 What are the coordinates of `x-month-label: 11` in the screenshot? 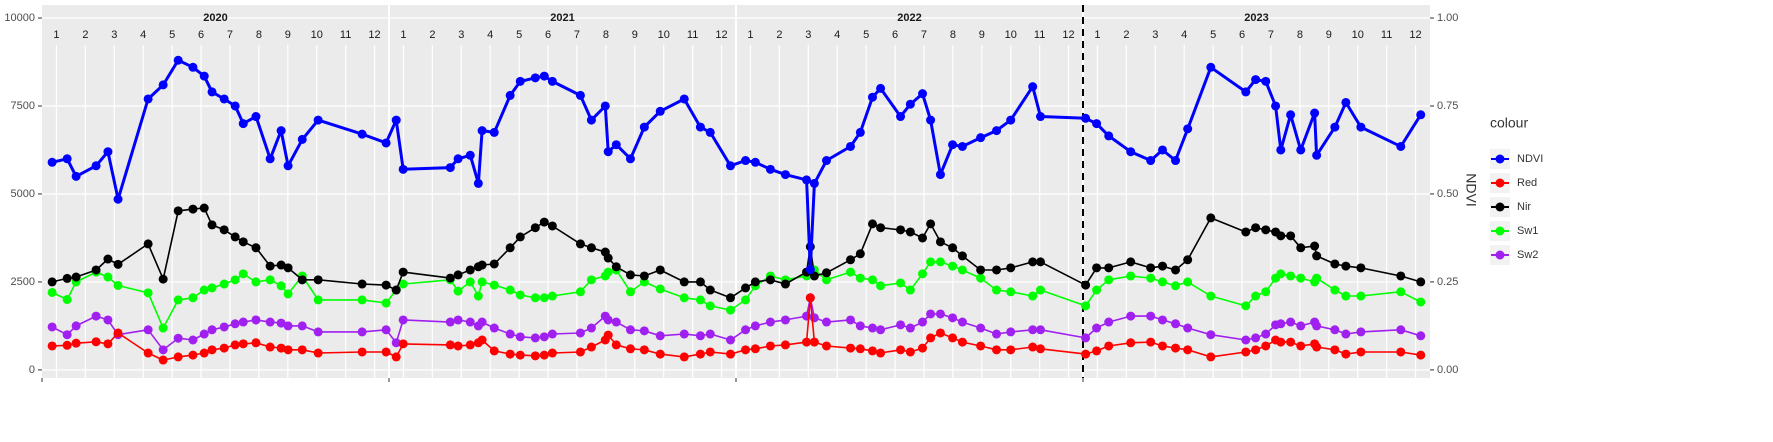 It's located at (345, 35).